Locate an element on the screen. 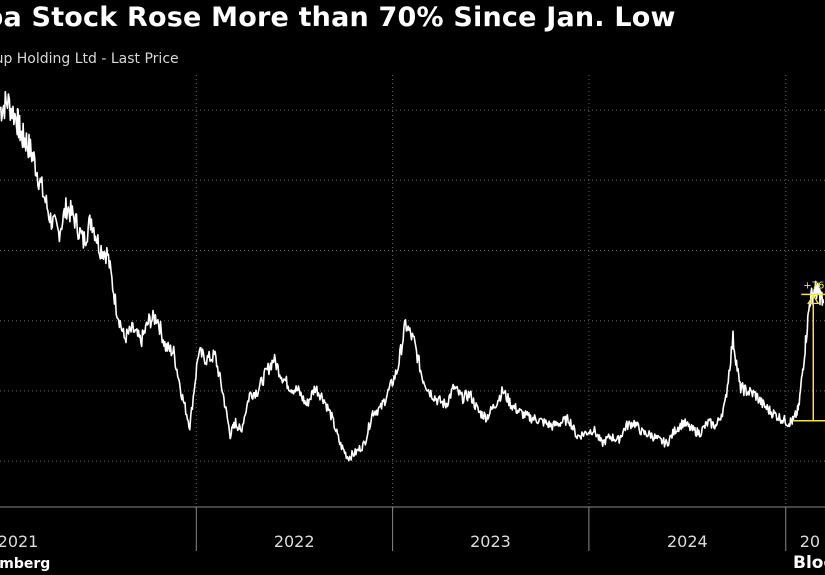  x-tick-label: 2023 is located at coordinates (490, 541).